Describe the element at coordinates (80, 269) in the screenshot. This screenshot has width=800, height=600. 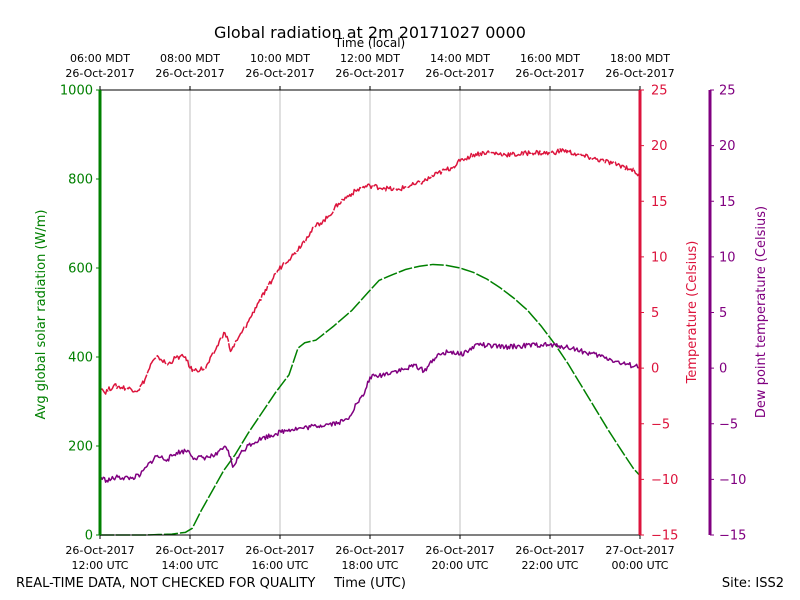
I see `radiation-tick-label: 600` at that location.